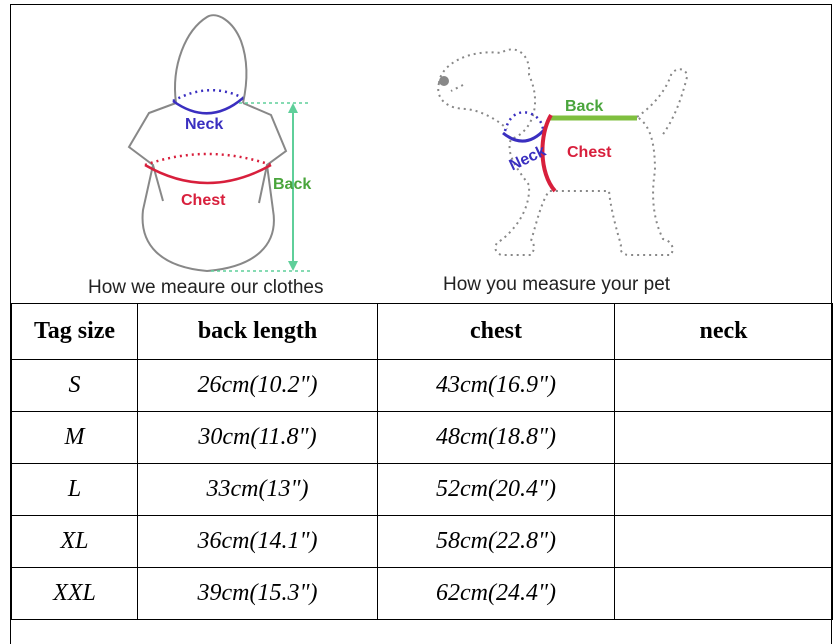 The height and width of the screenshot is (644, 837). I want to click on chest-cell: 52cm(20.4"), so click(496, 489).